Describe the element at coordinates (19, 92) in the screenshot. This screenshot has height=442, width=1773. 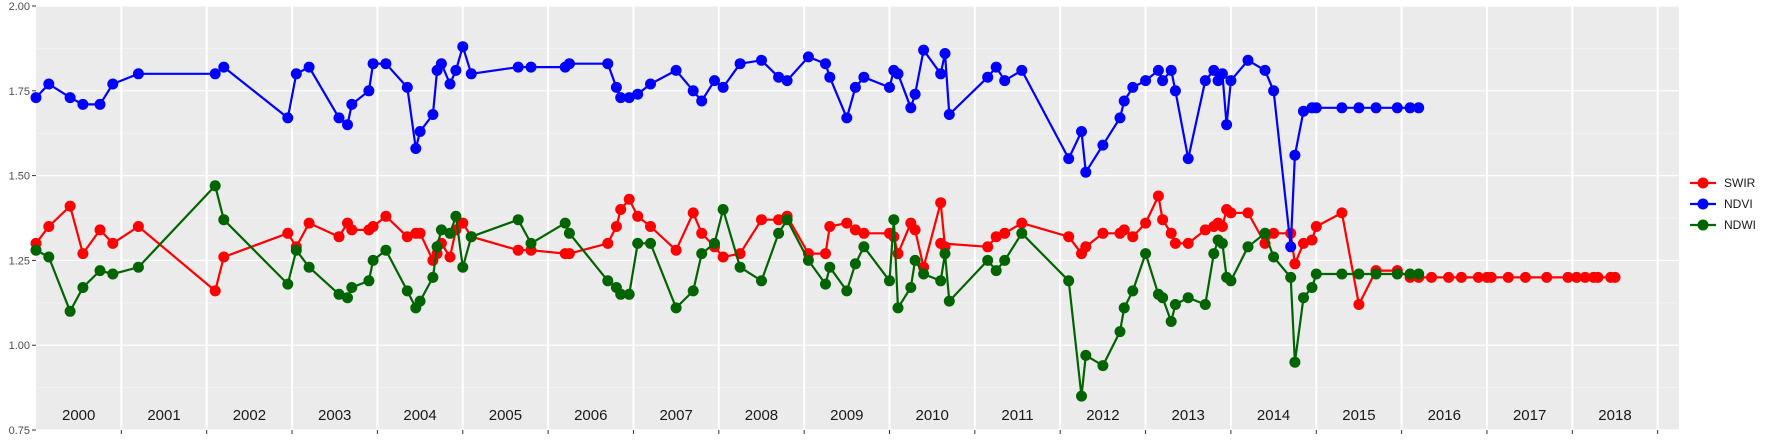
I see `y-tick-label: 1.75` at that location.